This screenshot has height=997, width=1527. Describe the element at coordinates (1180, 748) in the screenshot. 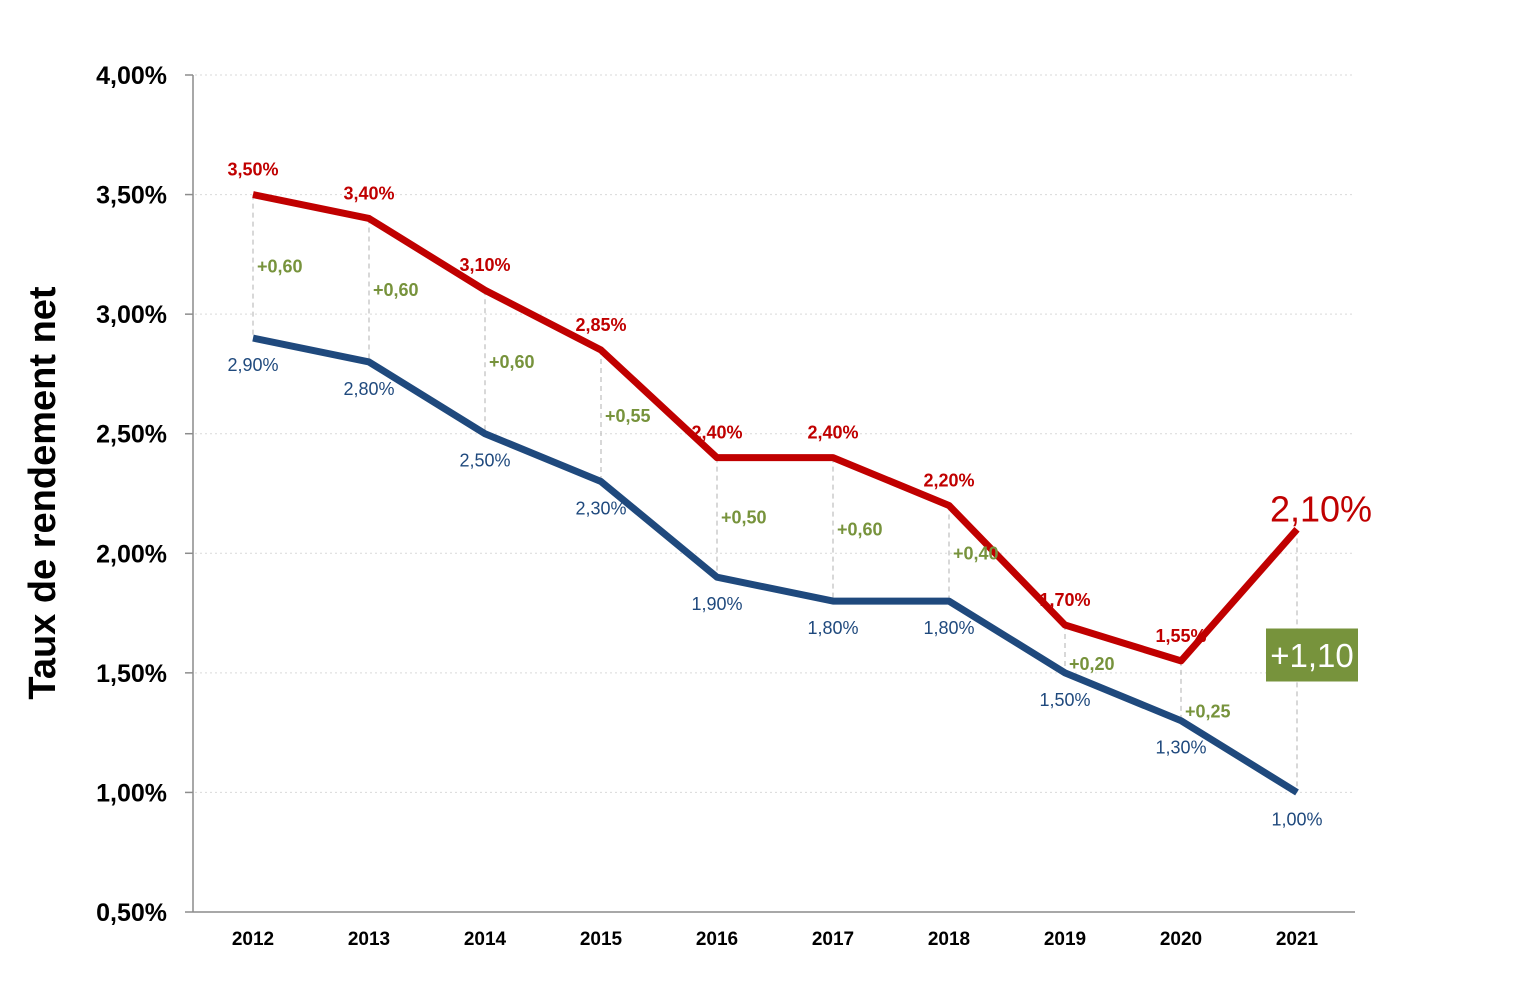

I see `data-label: 1,30%` at that location.